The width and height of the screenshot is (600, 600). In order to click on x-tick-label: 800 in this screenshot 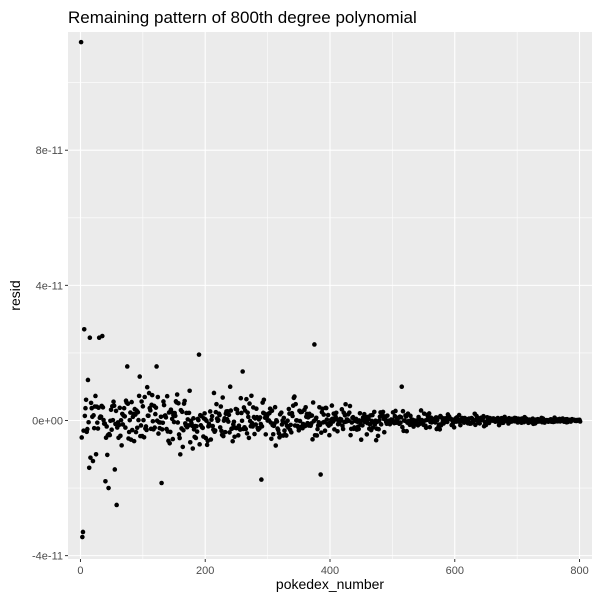, I will do `click(579, 571)`.